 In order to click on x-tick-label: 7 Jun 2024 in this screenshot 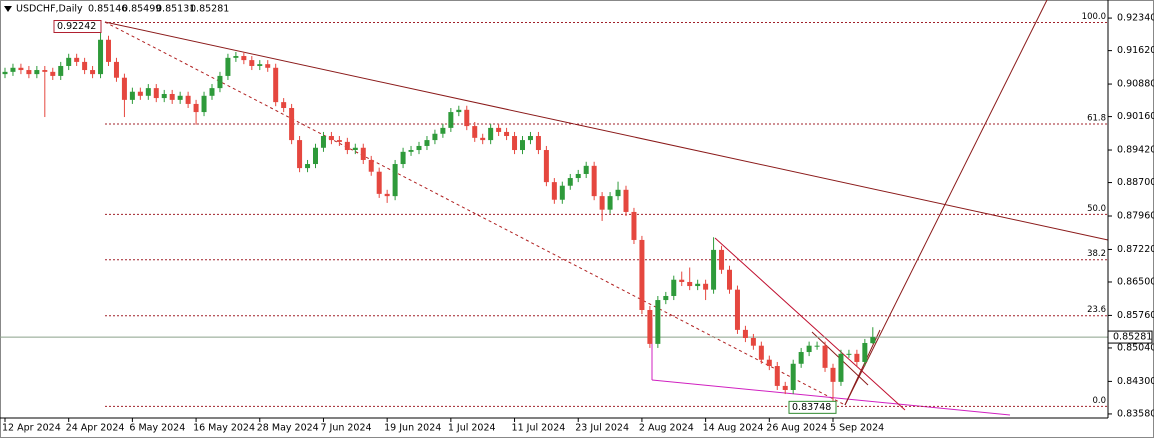, I will do `click(345, 428)`.